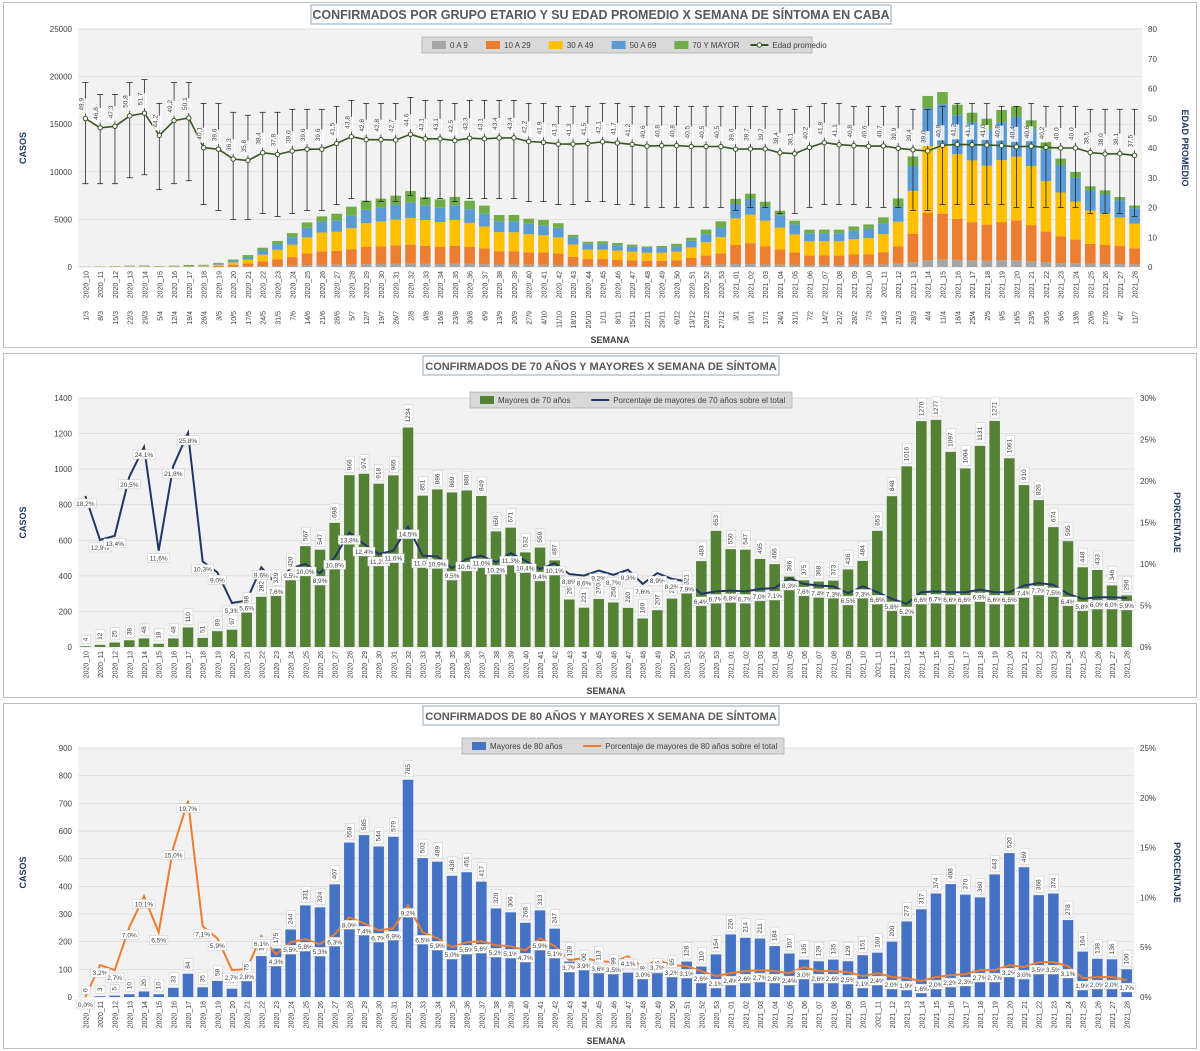  I want to click on age-data-label: 40,4, so click(1012, 132).